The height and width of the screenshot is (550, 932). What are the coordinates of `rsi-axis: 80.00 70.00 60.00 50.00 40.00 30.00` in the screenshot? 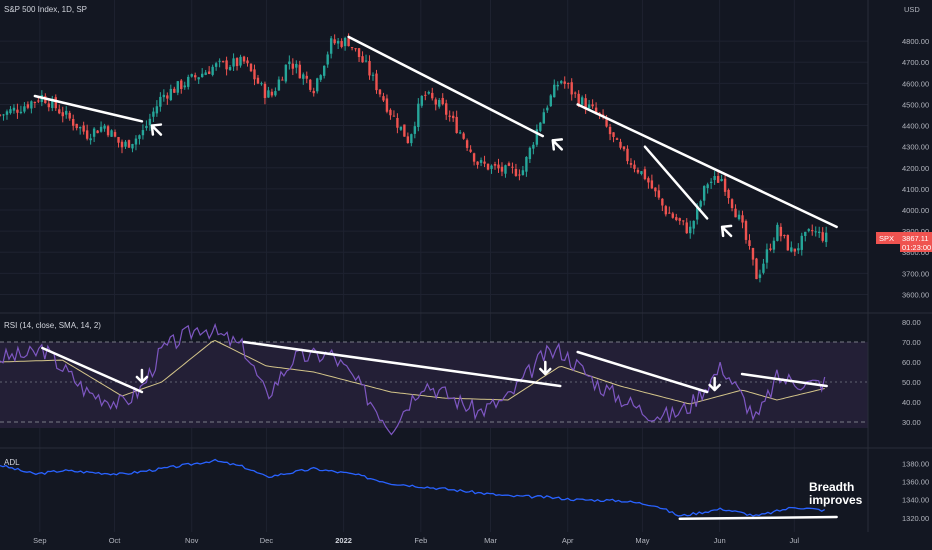 It's located at (911, 372).